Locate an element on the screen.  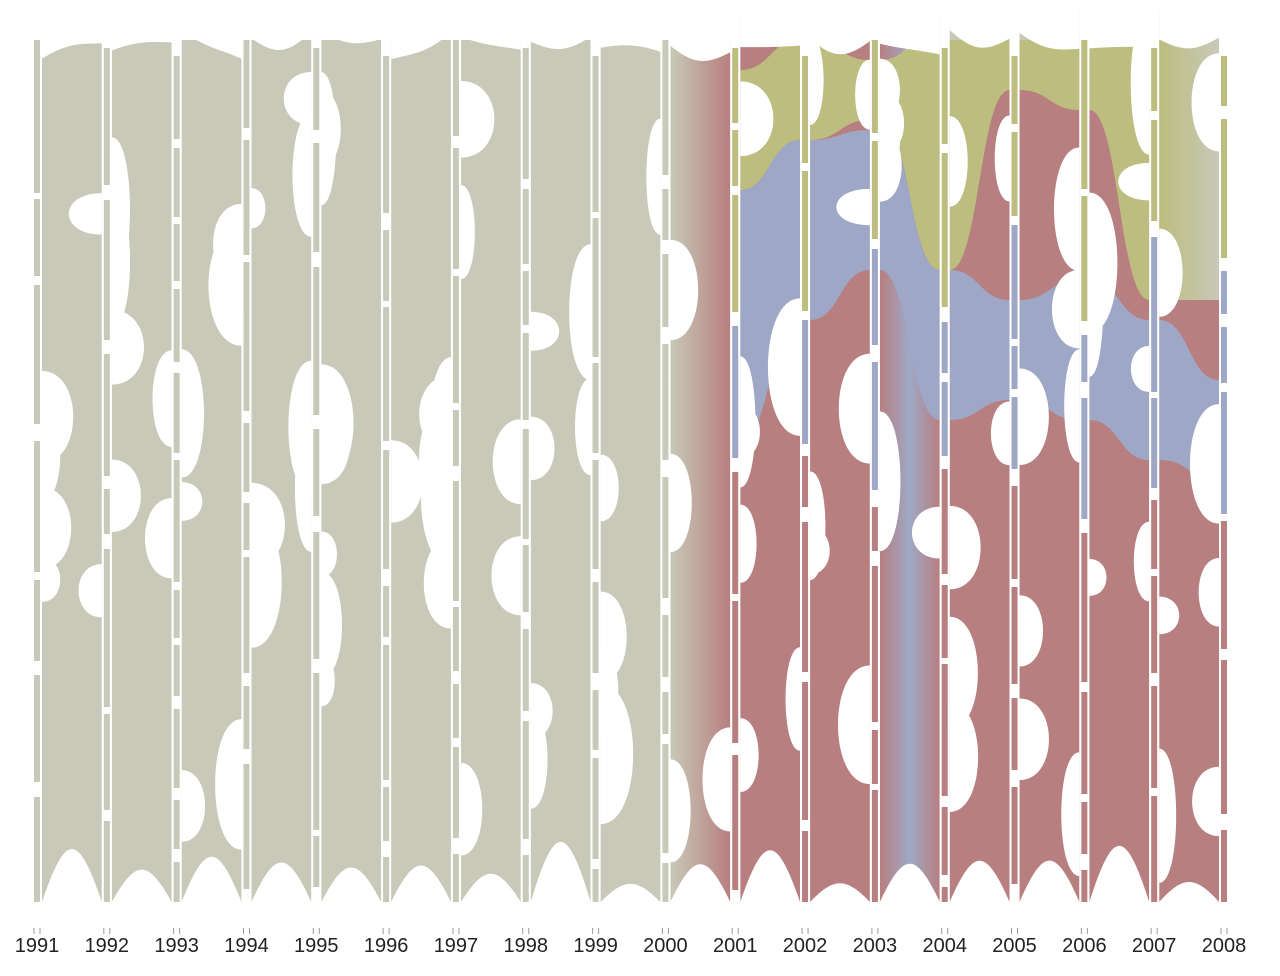
year-label-1996: 1996 is located at coordinates (386, 946).